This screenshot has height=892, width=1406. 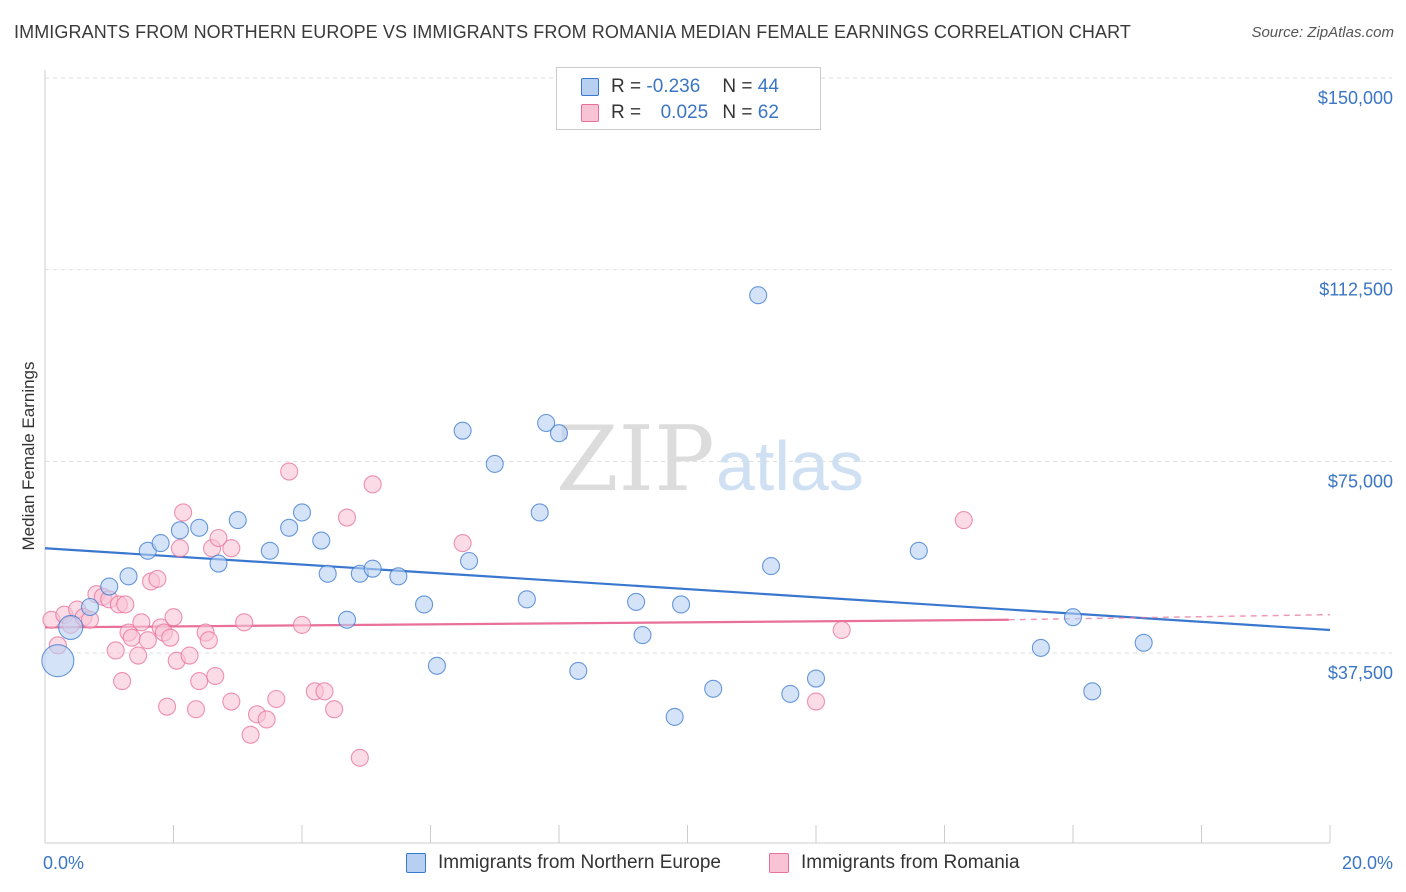 What do you see at coordinates (1322, 32) in the screenshot?
I see `source-label: Source: ZipAtlas.com` at bounding box center [1322, 32].